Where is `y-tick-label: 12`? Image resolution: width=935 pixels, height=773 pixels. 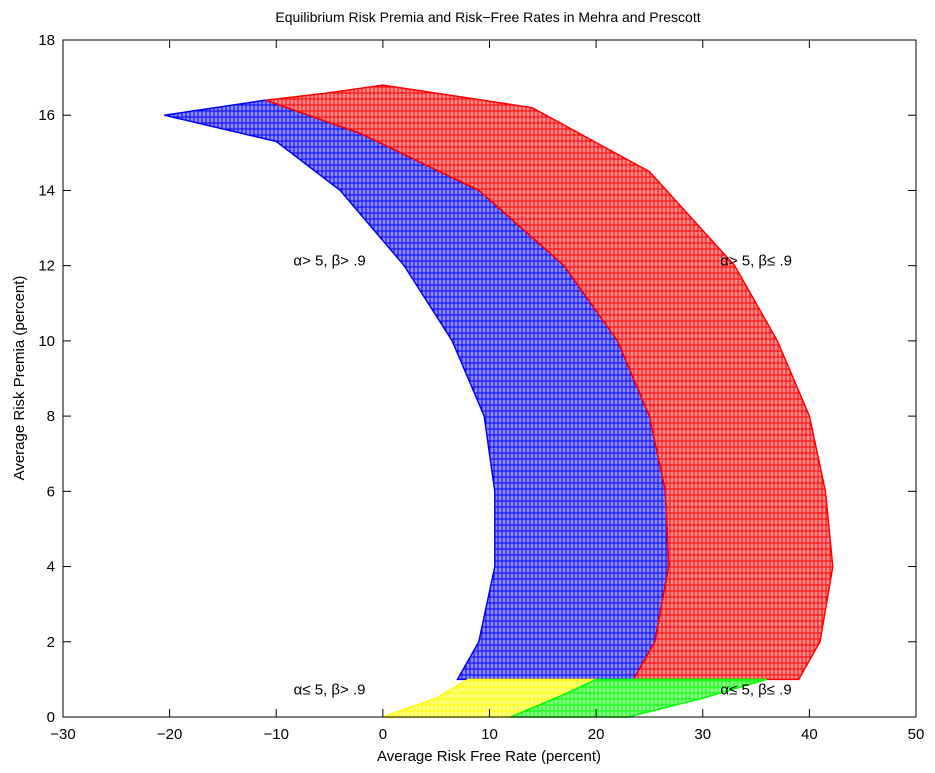
y-tick-label: 12 is located at coordinates (46, 266).